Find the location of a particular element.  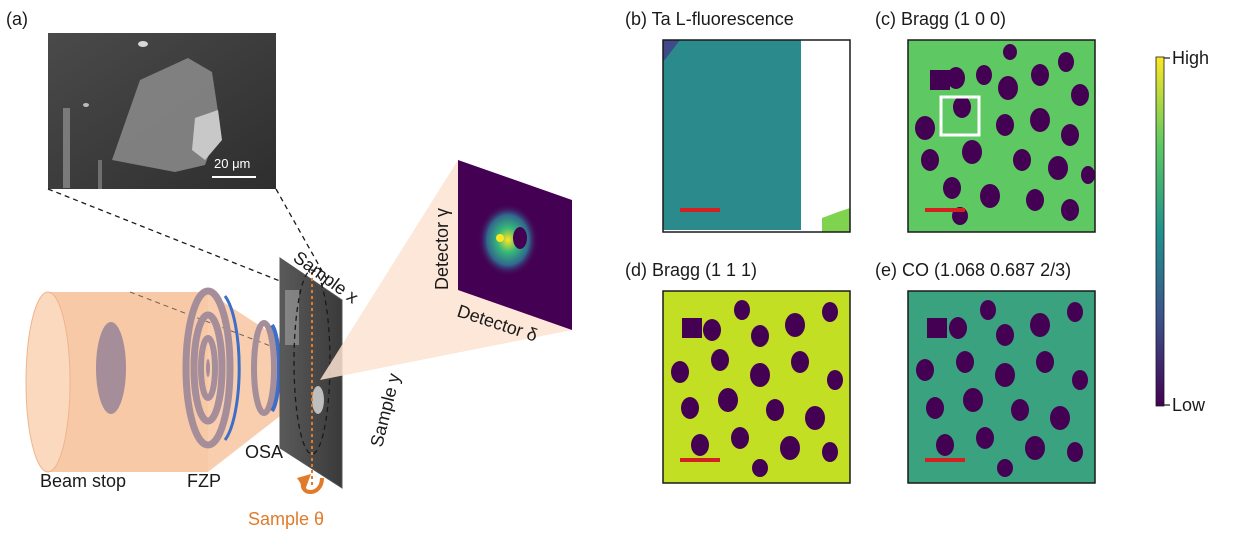

map-d is located at coordinates (756, 387).